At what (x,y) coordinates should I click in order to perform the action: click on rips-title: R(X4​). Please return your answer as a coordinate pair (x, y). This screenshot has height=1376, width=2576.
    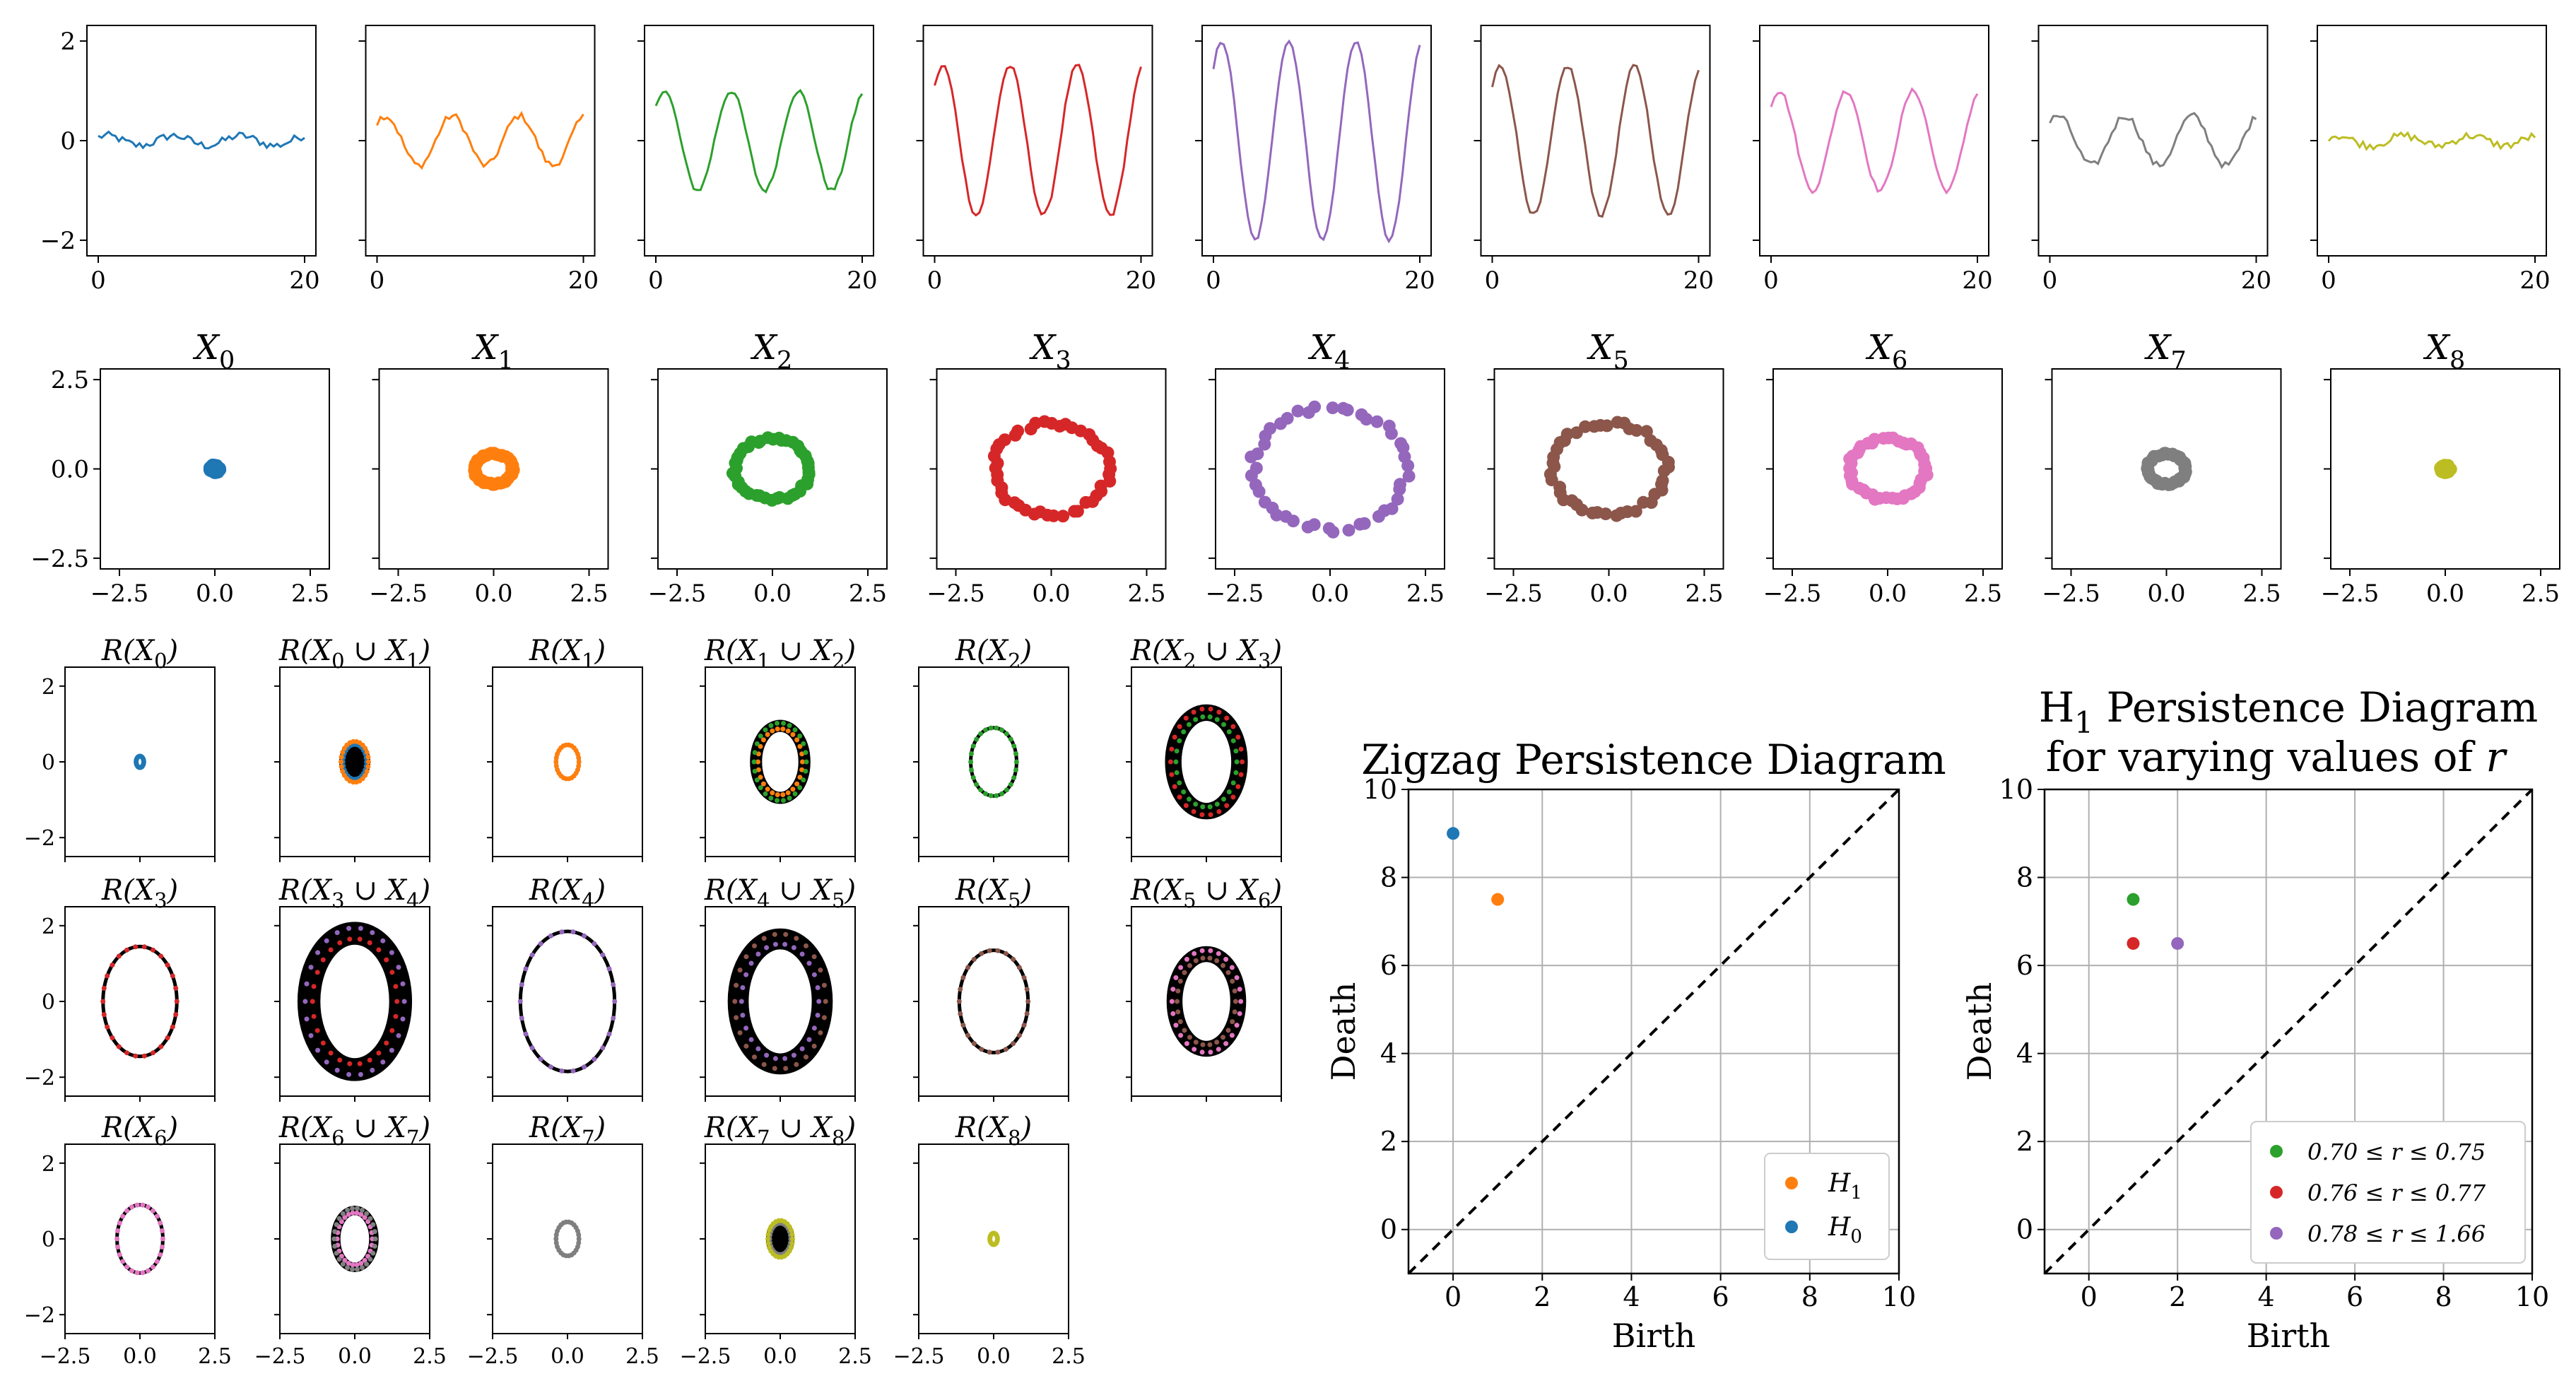
    Looking at the image, I should click on (567, 893).